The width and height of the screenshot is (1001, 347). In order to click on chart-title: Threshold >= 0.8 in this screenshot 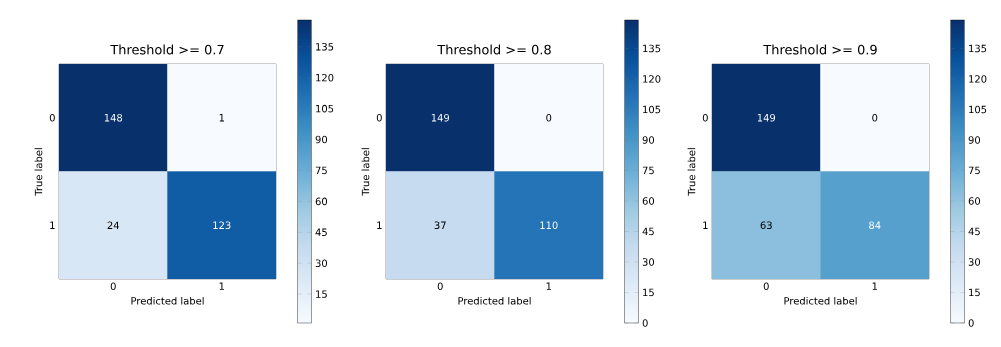, I will do `click(494, 49)`.